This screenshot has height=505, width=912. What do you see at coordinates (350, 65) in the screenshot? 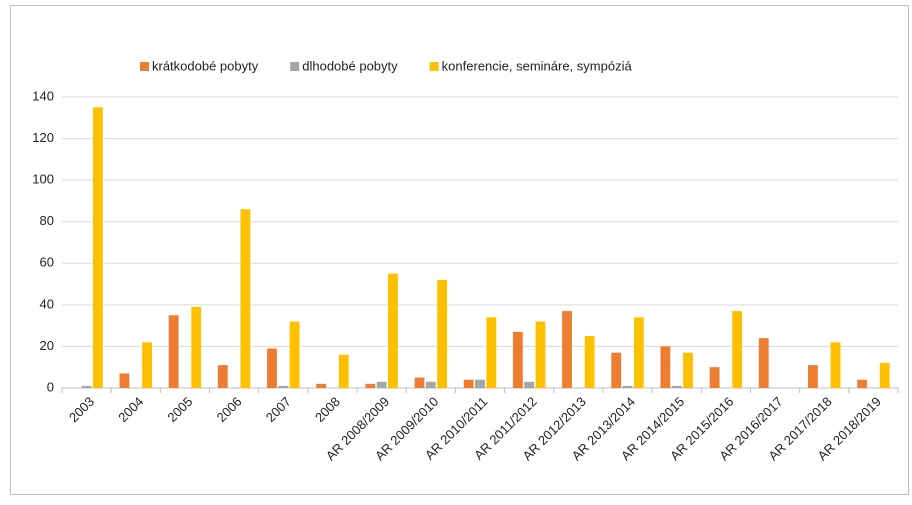
I see `legend-label: dlhodobé pobyty` at bounding box center [350, 65].